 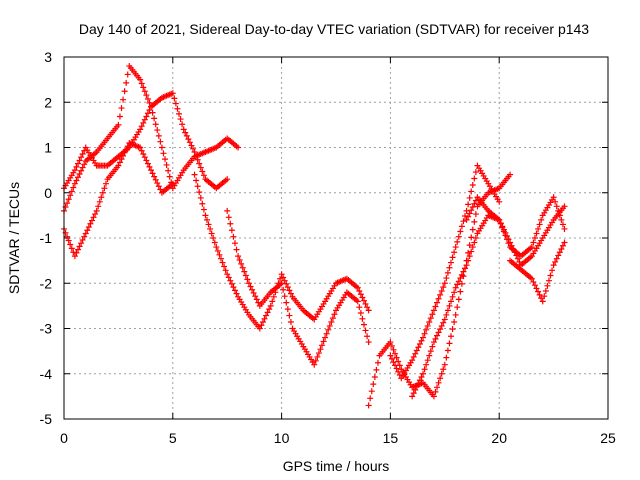 What do you see at coordinates (46, 374) in the screenshot?
I see `y-tick-label: -4` at bounding box center [46, 374].